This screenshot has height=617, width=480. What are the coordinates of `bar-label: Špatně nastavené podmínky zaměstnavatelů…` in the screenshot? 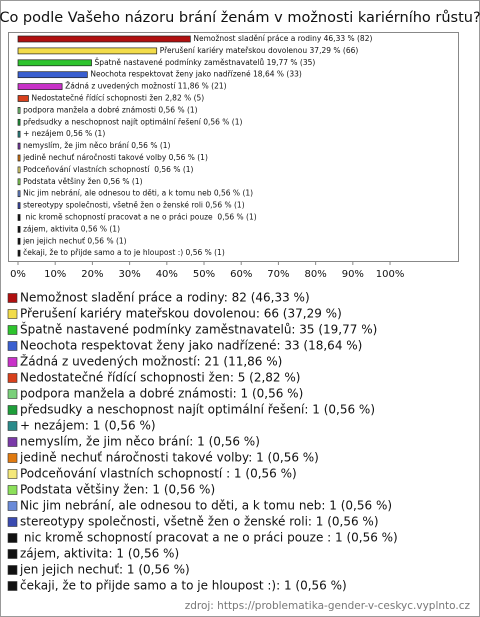 It's located at (205, 62).